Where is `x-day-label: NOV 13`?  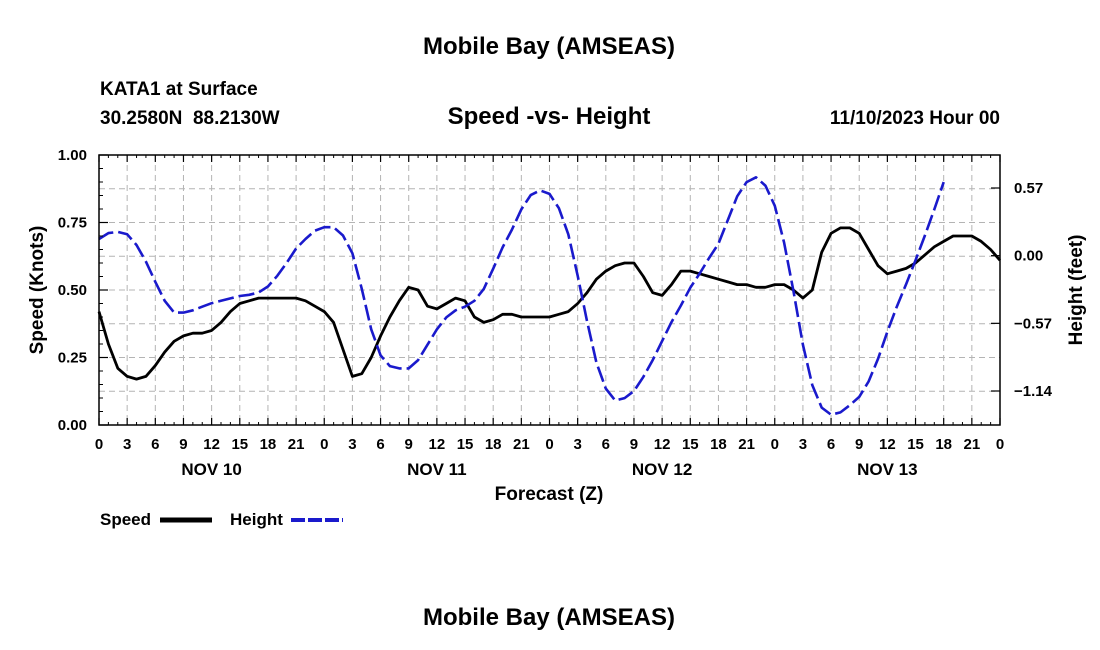
x-day-label: NOV 13 is located at coordinates (887, 469).